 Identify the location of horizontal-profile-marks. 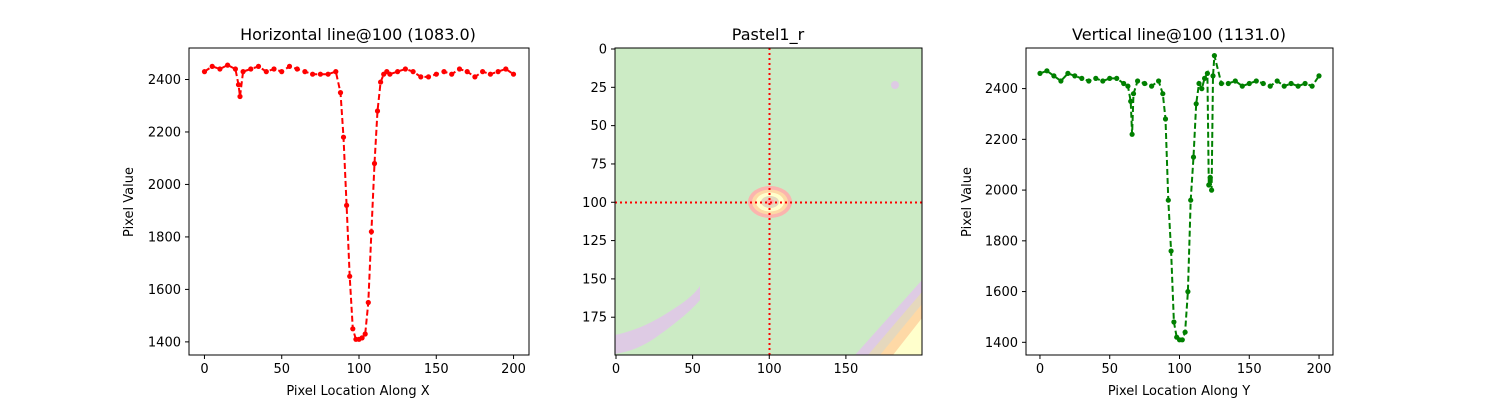
(359, 202).